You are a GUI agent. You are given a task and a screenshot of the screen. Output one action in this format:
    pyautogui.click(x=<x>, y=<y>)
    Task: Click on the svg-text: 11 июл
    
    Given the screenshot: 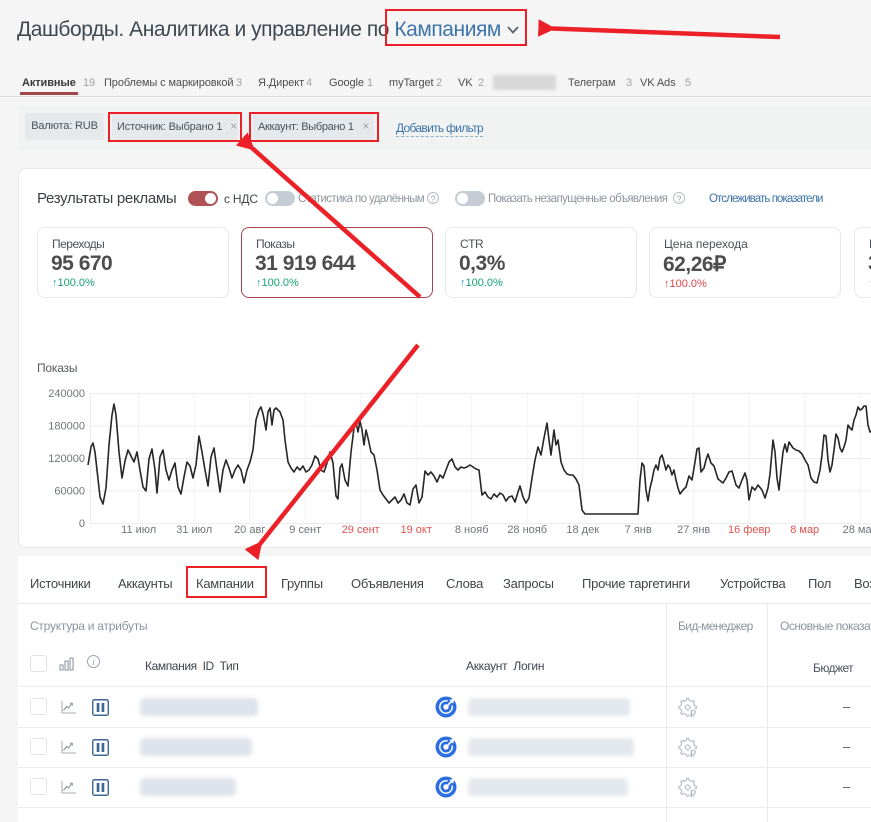 What is the action you would take?
    pyautogui.click(x=138, y=530)
    